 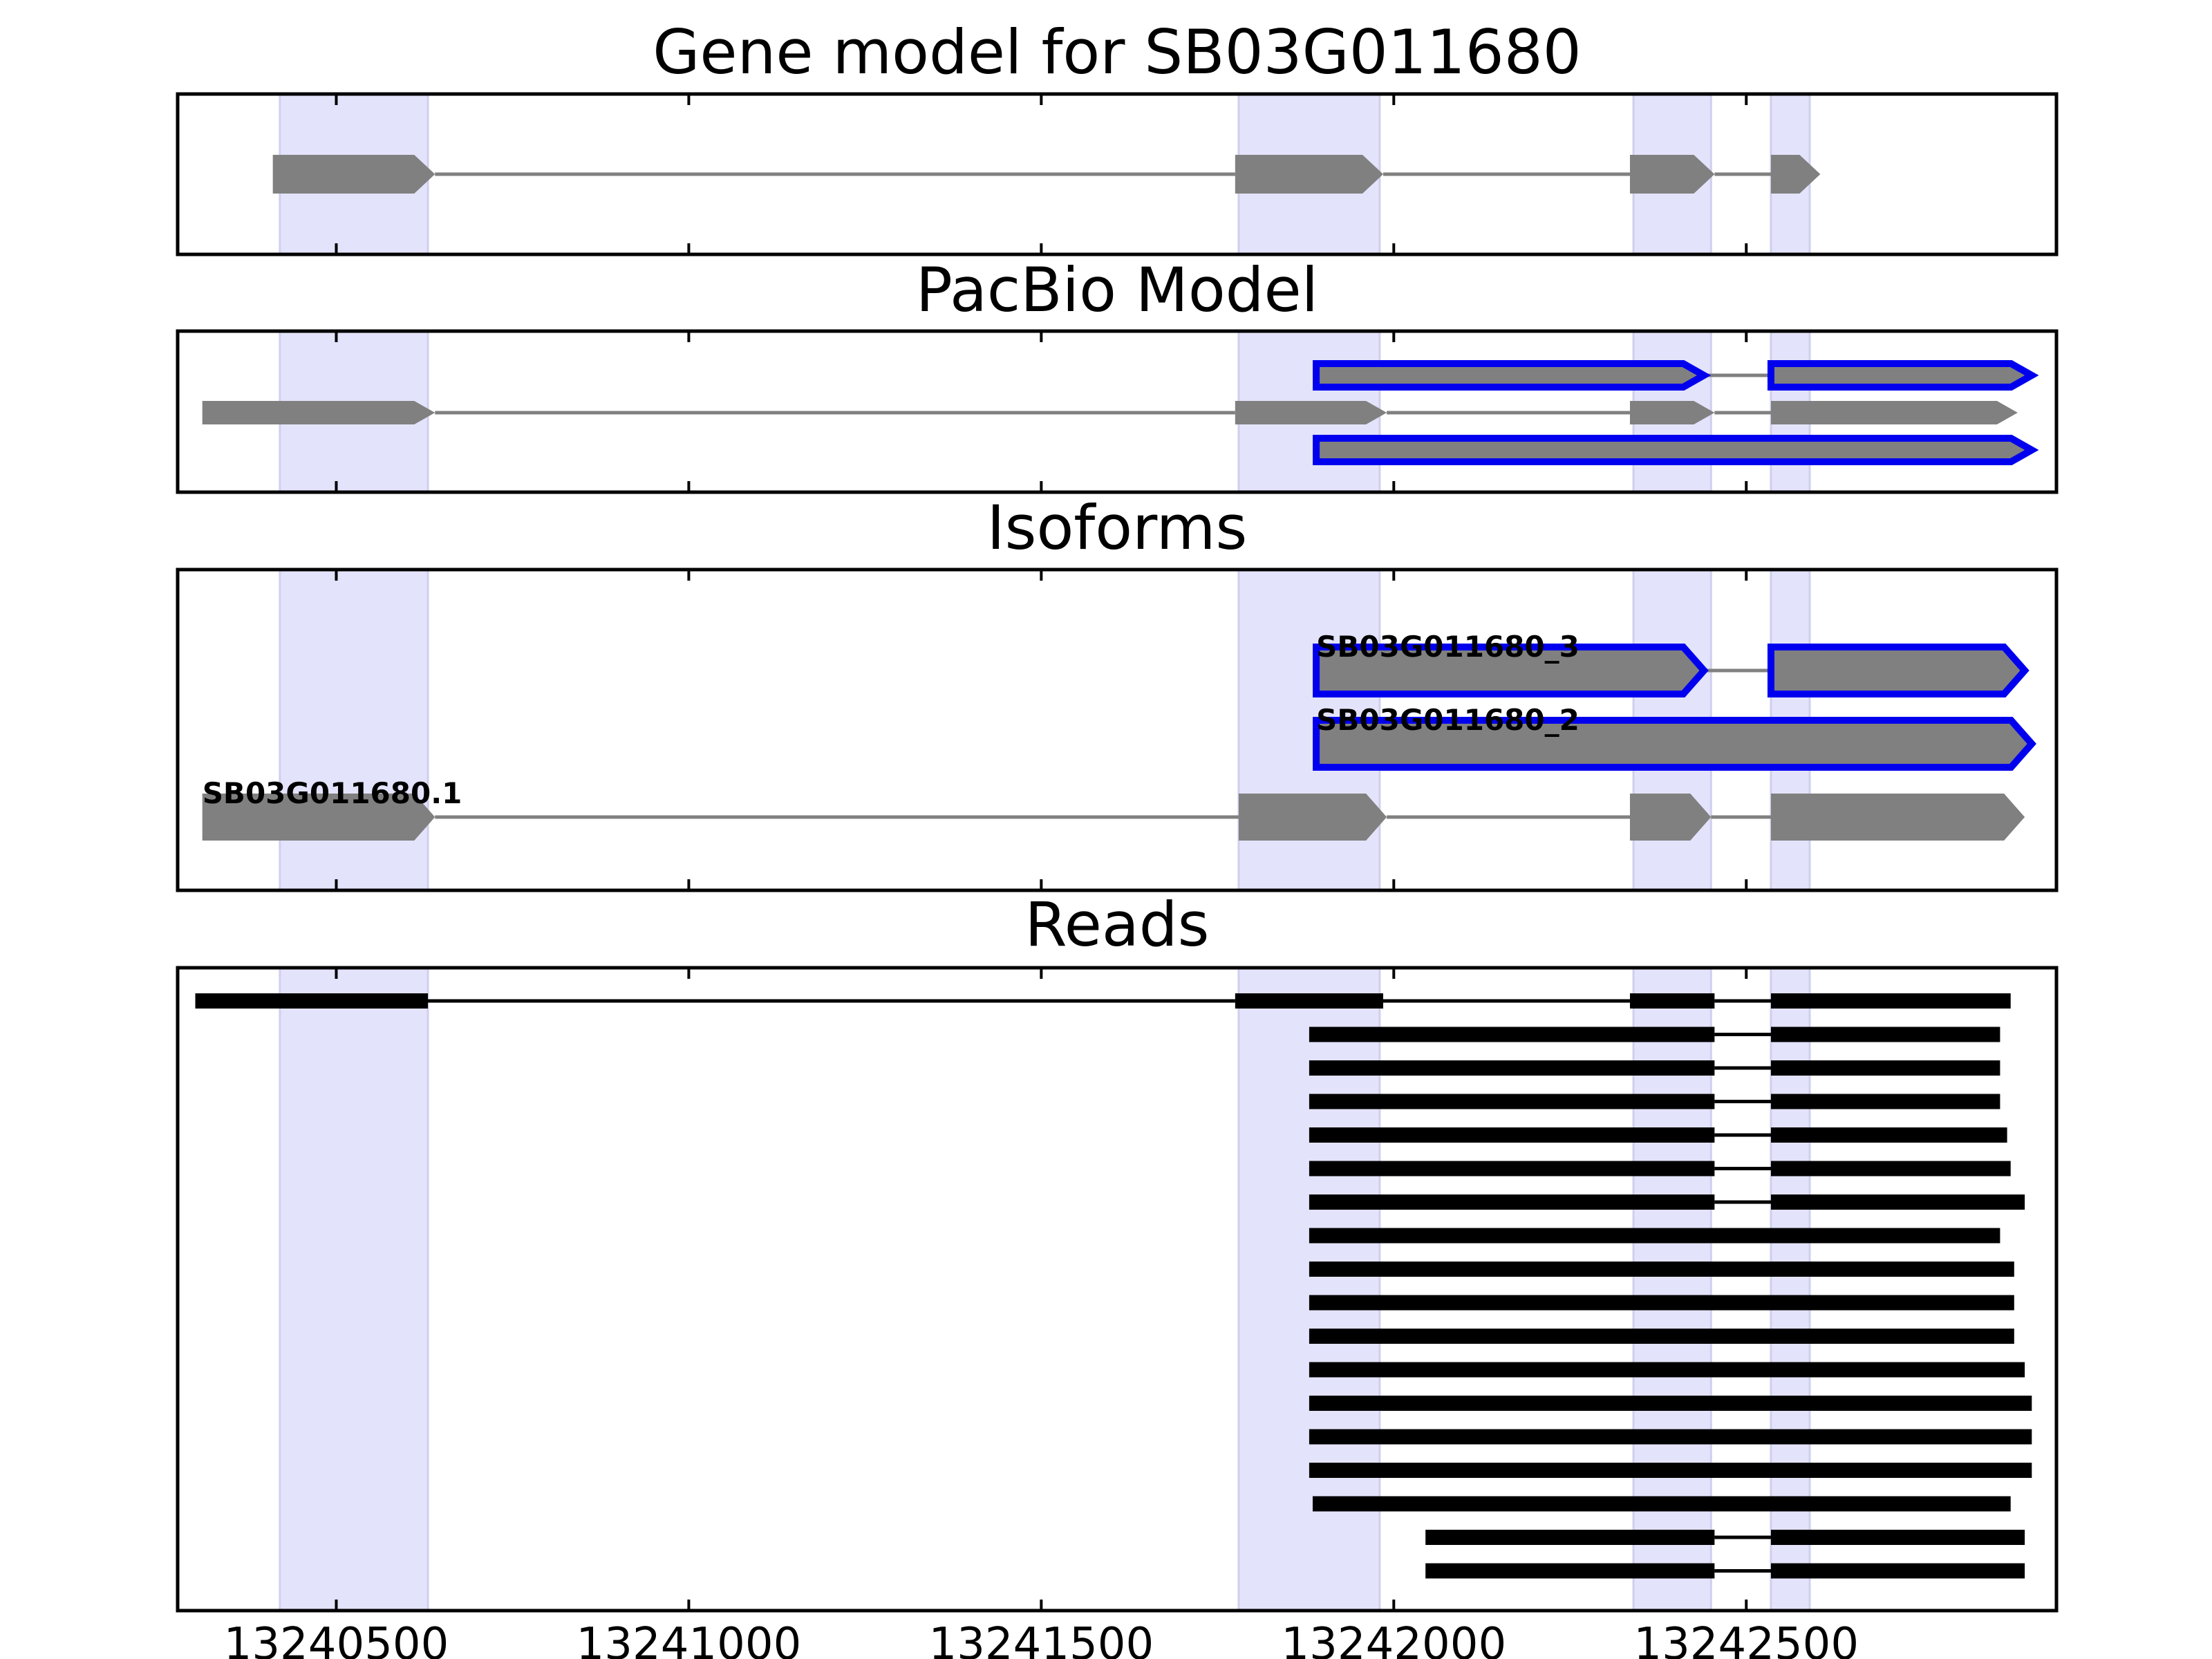 I want to click on panel-title: Gene model for SB03G011680, so click(x=1117, y=53).